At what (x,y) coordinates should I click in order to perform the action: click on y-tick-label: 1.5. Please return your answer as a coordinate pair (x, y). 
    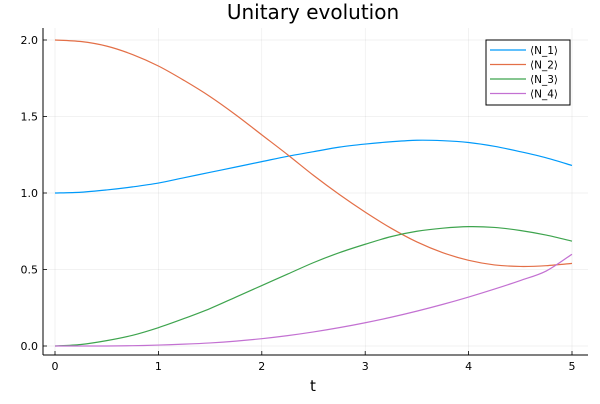
    Looking at the image, I should click on (30, 117).